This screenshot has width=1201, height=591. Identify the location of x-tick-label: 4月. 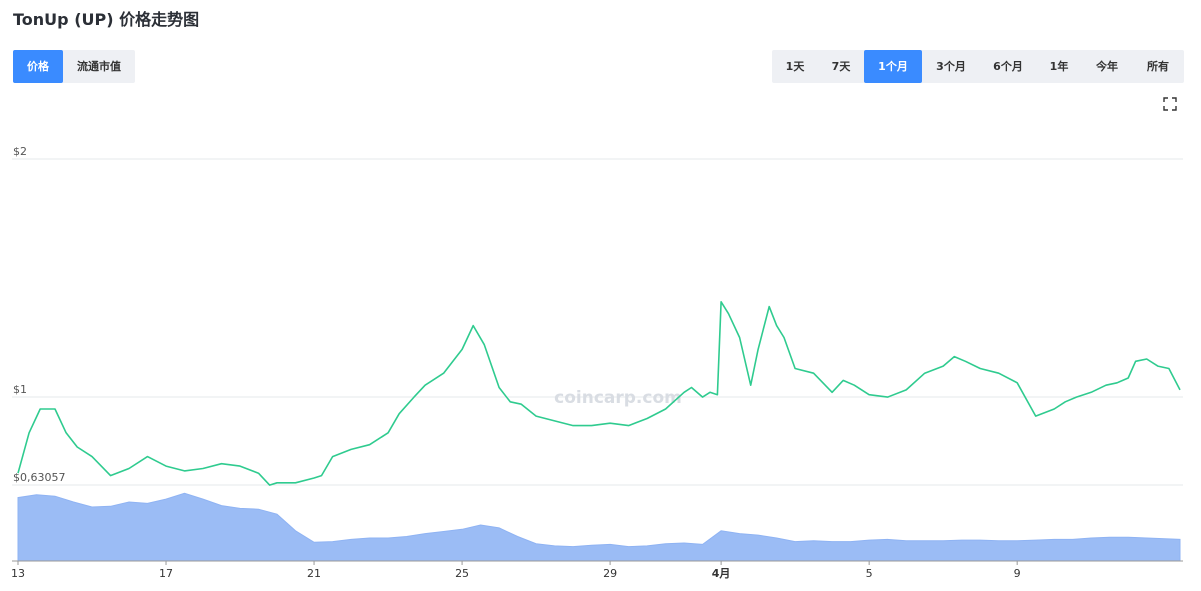
(721, 573).